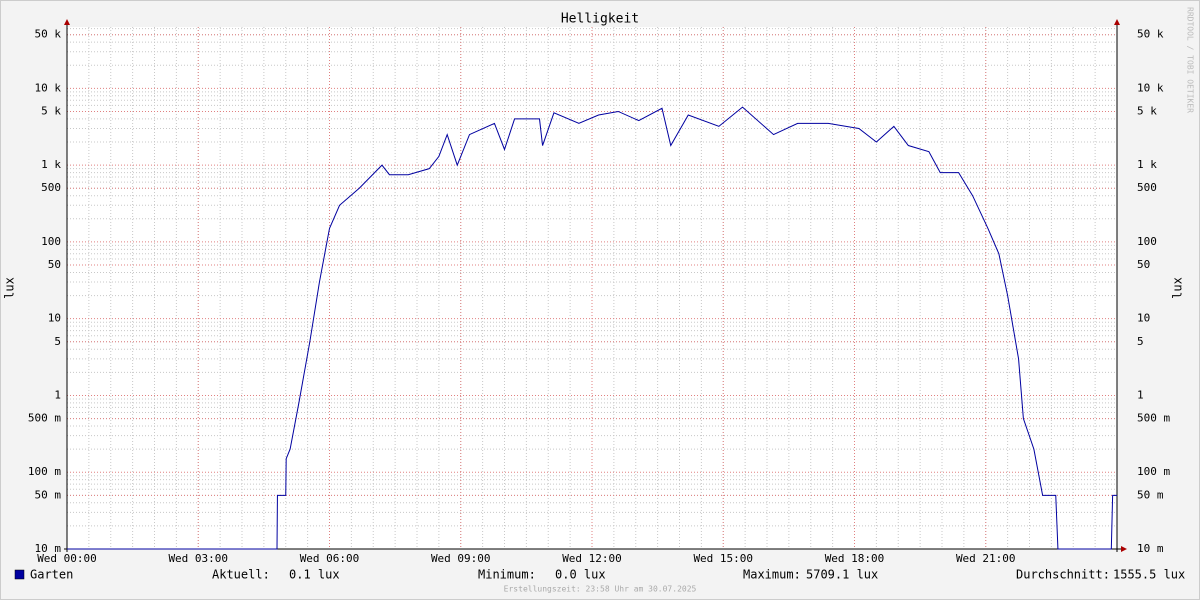  I want to click on stat-value: 0.0 lux, so click(580, 575).